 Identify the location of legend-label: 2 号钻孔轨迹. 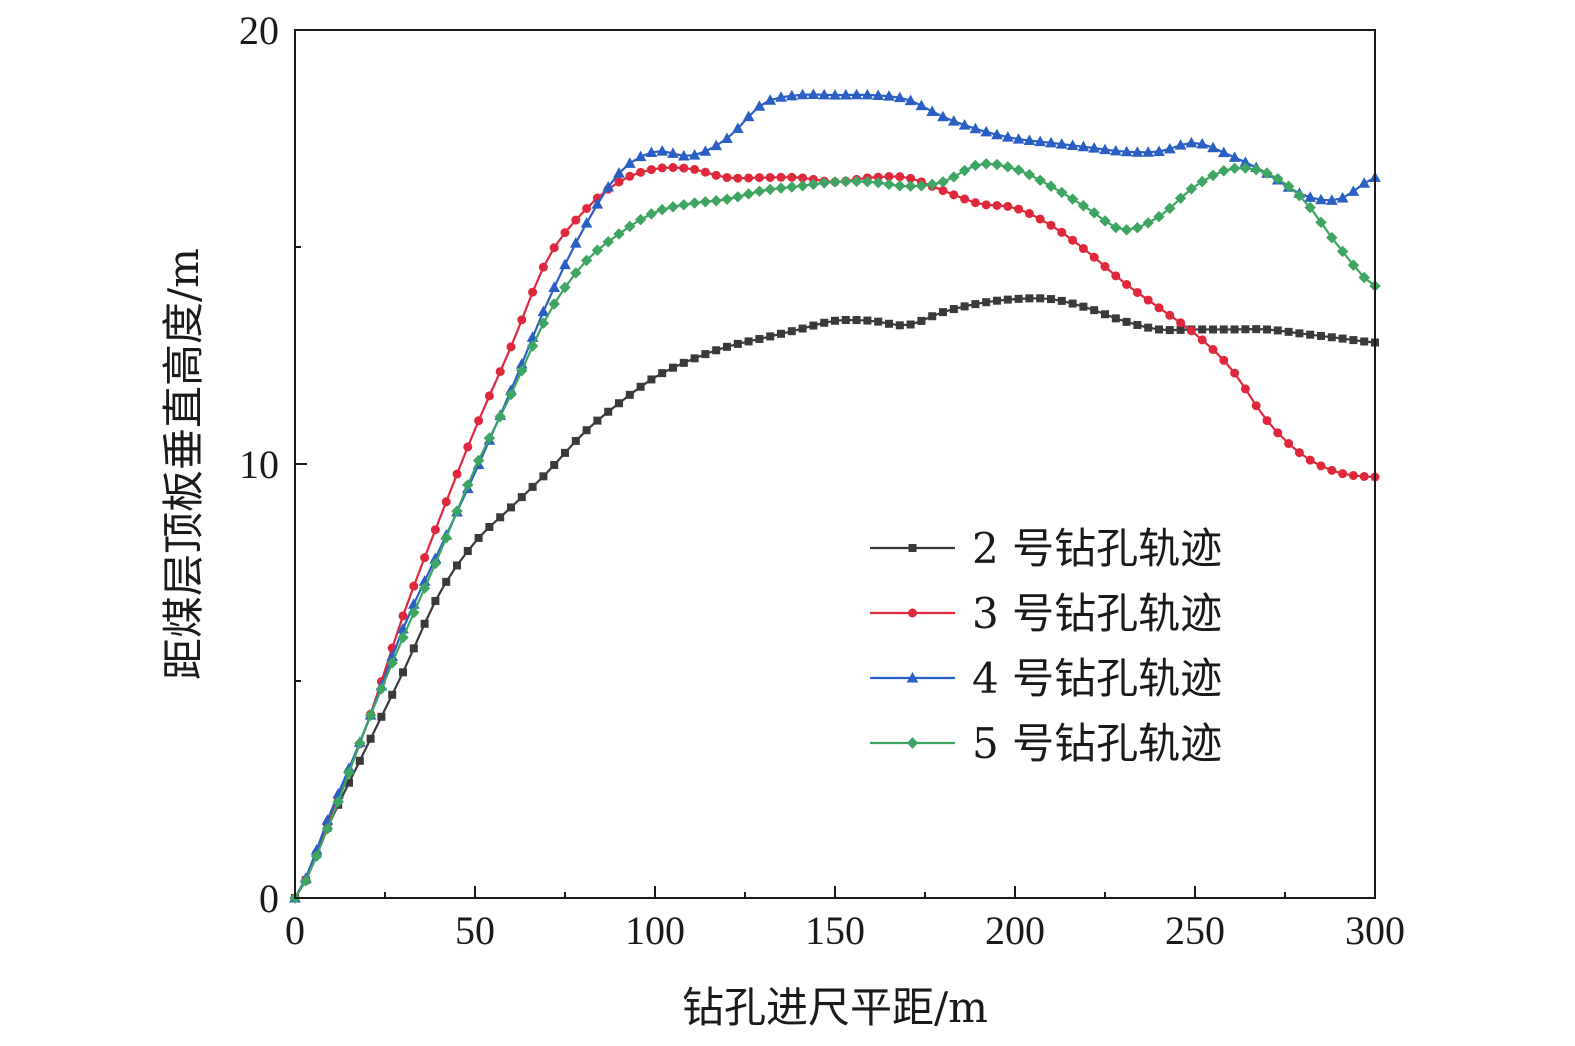
(1097, 548).